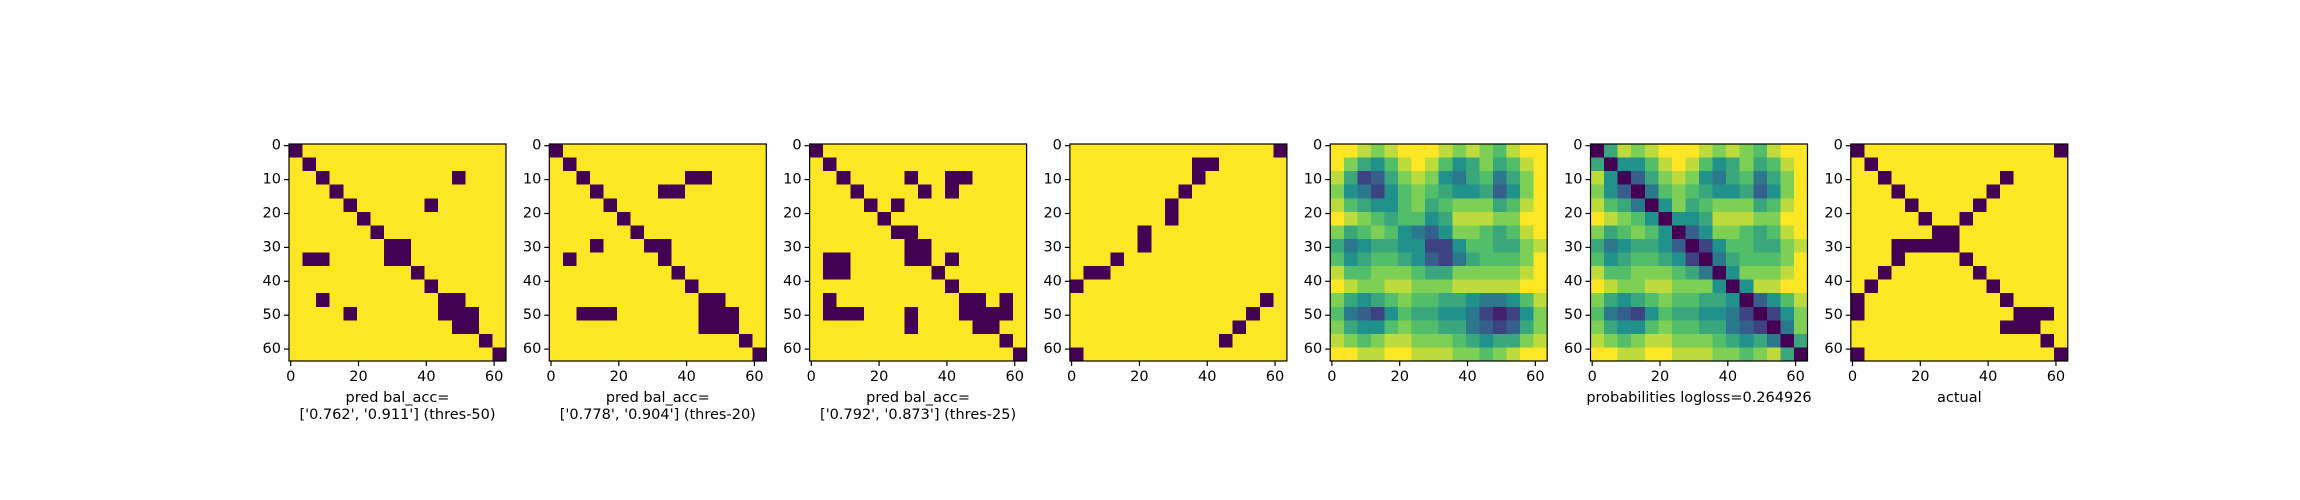  I want to click on y-tick-label: 30, so click(1833, 247).